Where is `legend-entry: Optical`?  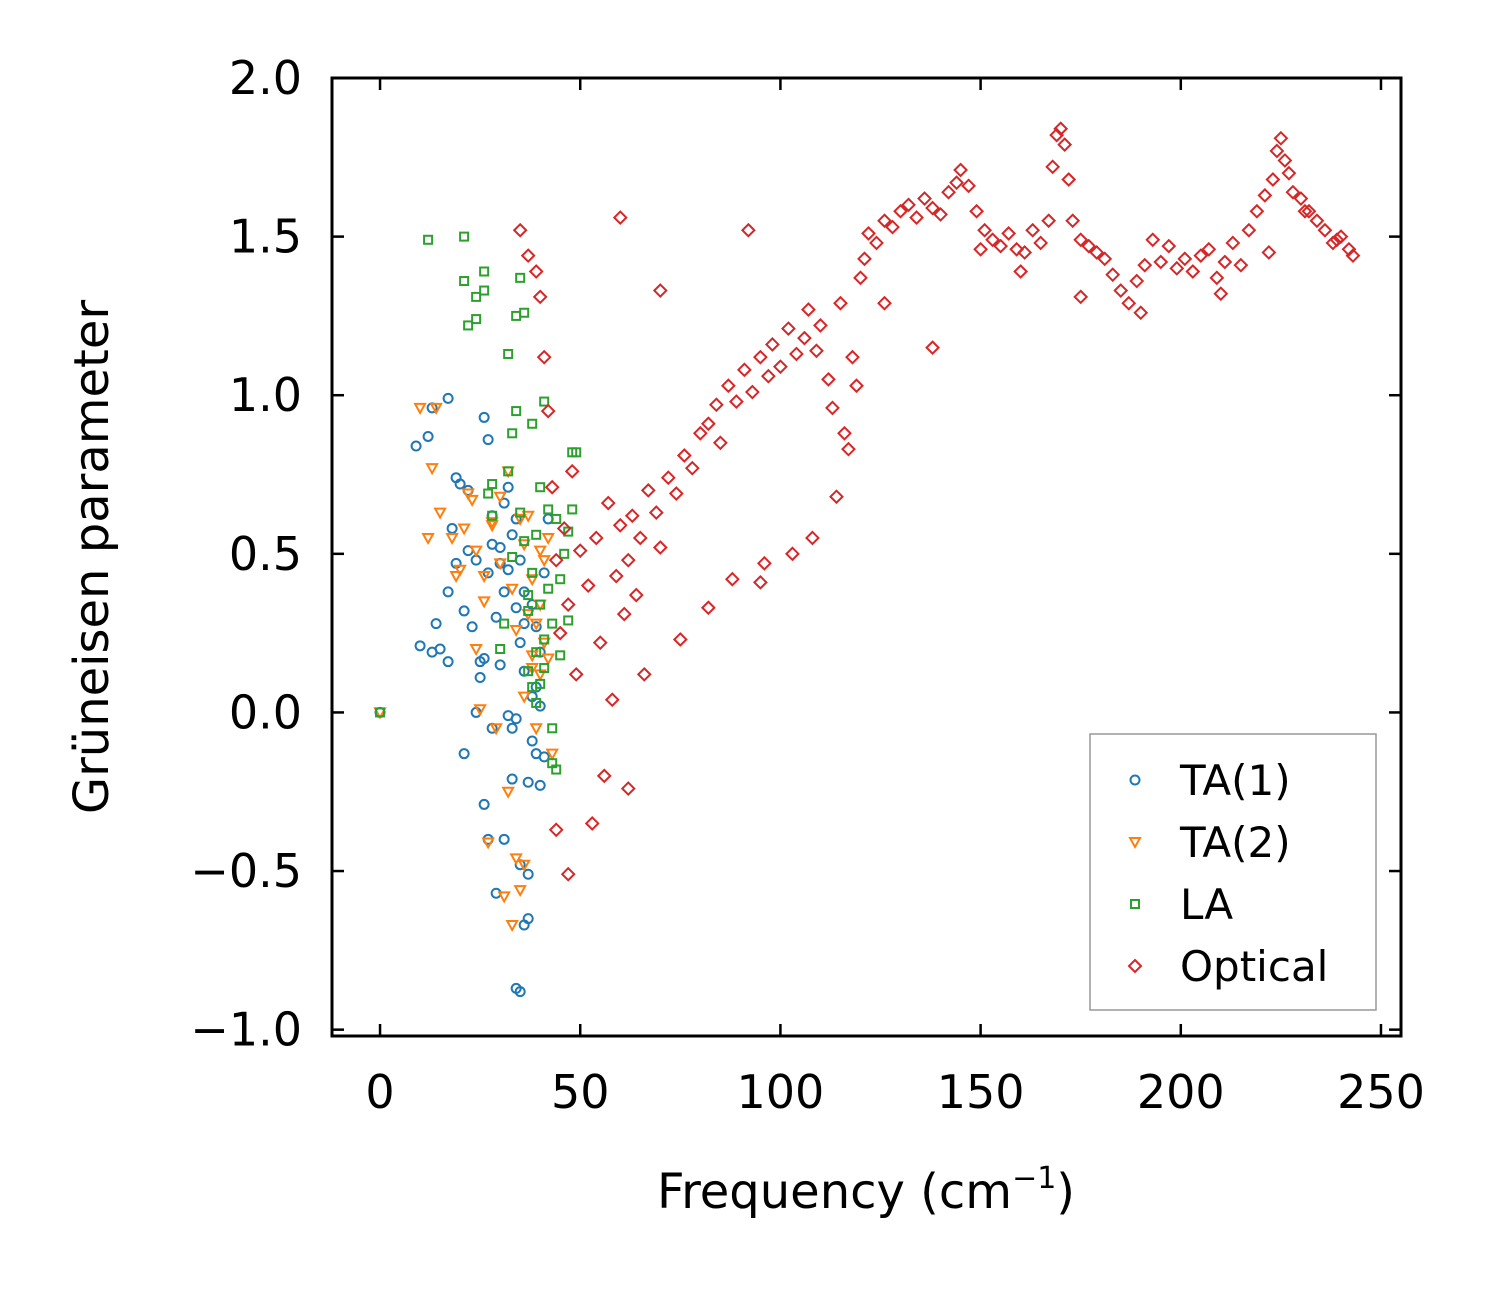 legend-entry: Optical is located at coordinates (1227, 966).